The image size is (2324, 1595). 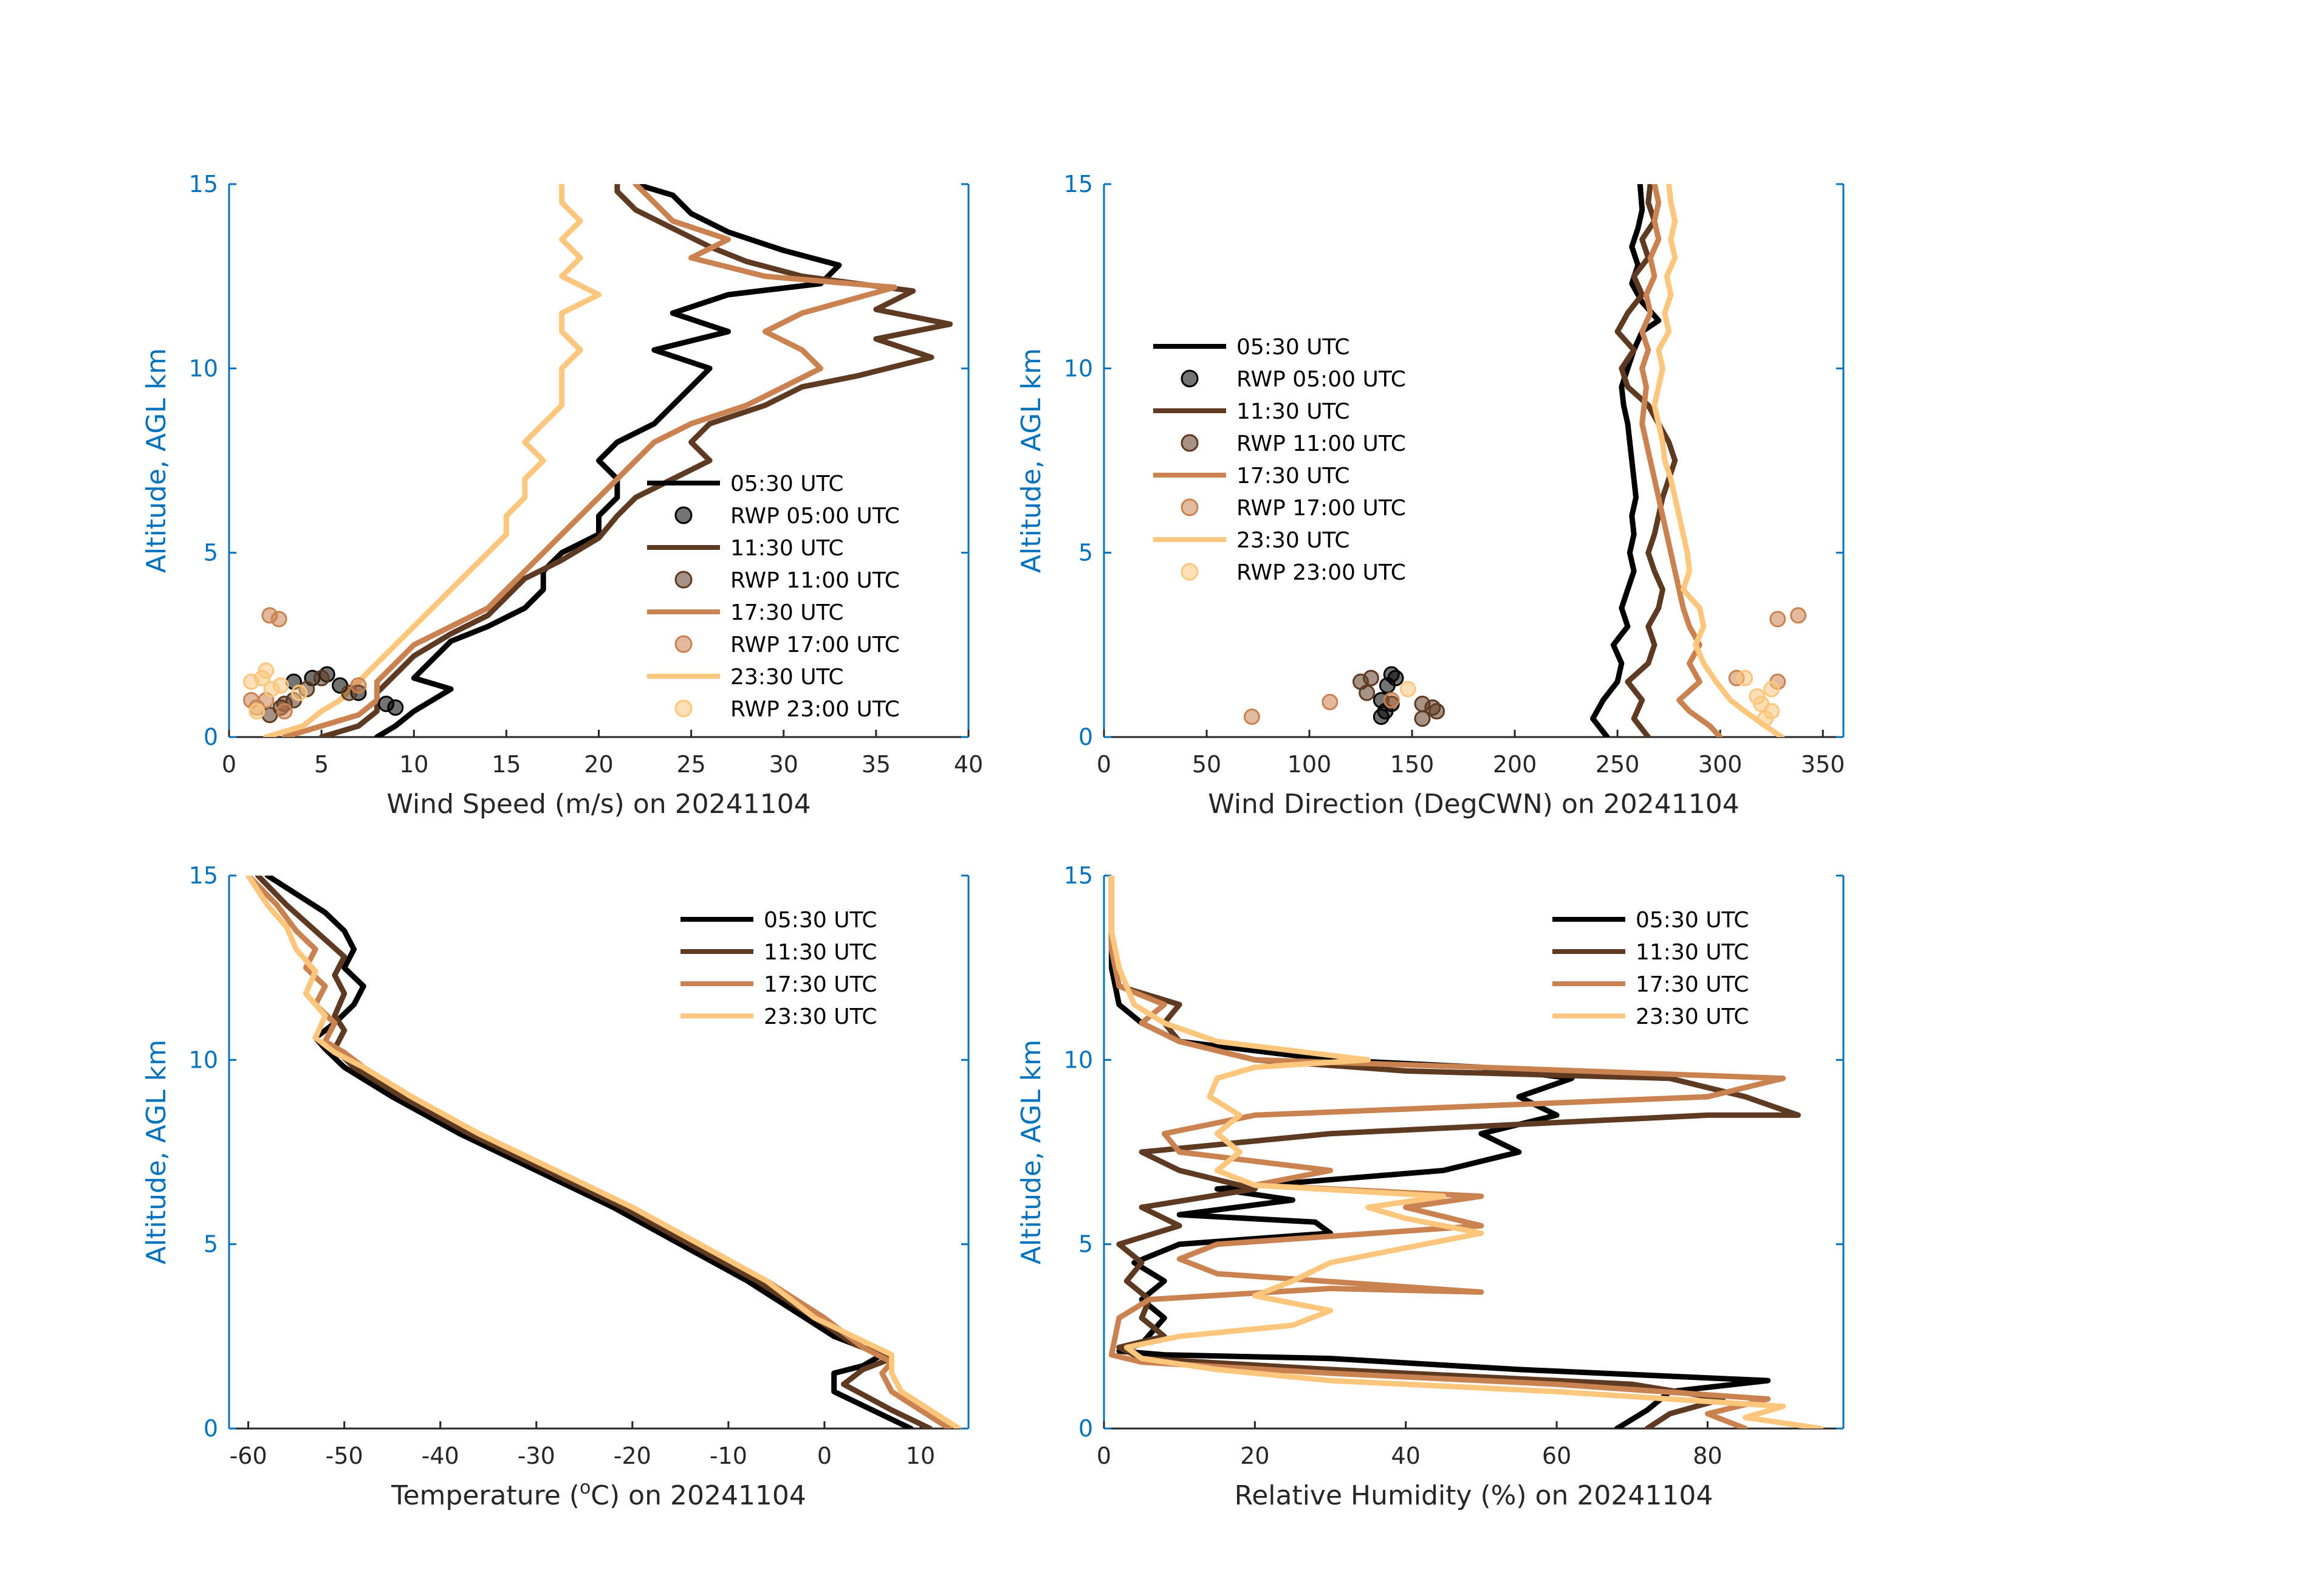 What do you see at coordinates (729, 1456) in the screenshot?
I see `x-tick-label: -10` at bounding box center [729, 1456].